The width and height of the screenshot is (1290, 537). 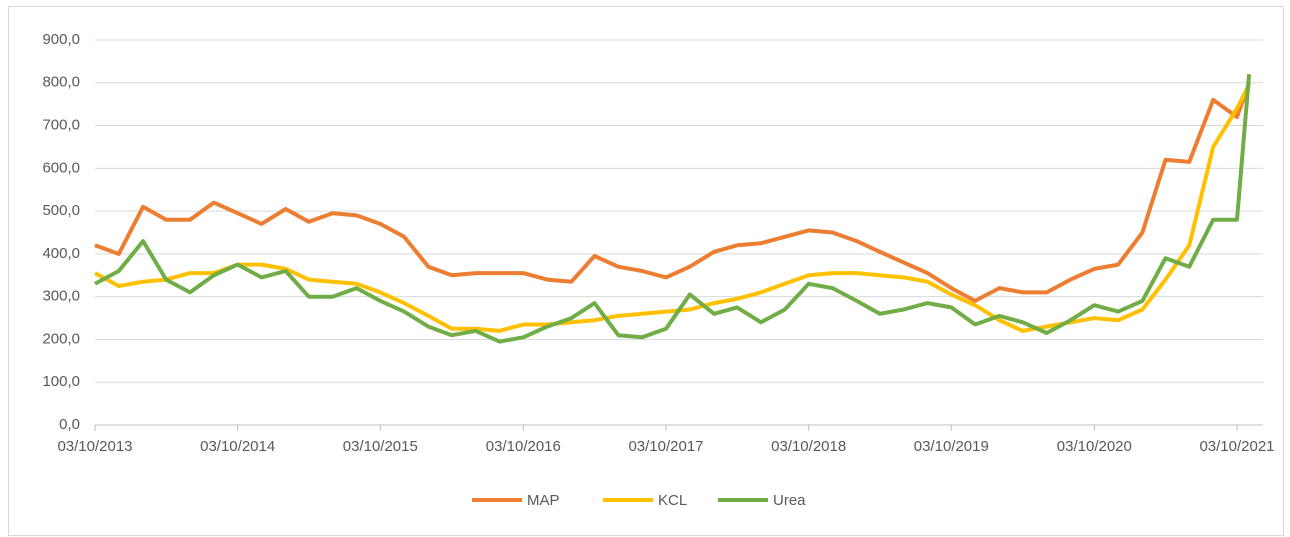 I want to click on legend-label: KCL, so click(x=672, y=500).